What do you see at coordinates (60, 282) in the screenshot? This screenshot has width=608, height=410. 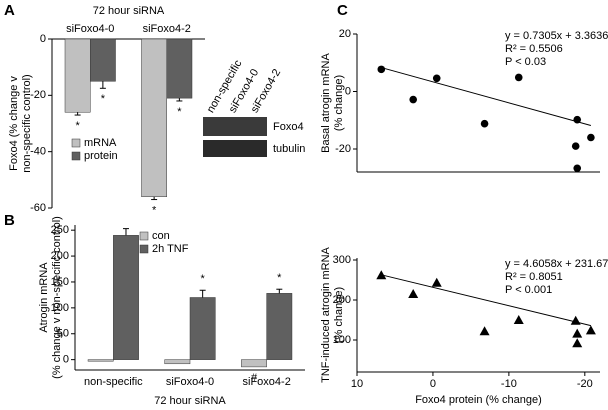 I see `y-tick-label: 150` at bounding box center [60, 282].